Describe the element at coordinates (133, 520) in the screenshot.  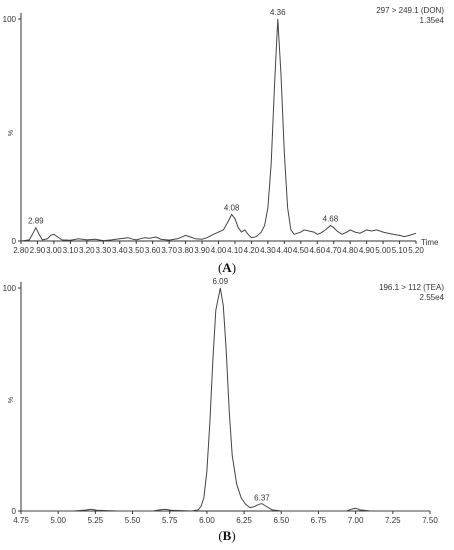
I see `panel-b-x-tick-label: 5.50` at that location.